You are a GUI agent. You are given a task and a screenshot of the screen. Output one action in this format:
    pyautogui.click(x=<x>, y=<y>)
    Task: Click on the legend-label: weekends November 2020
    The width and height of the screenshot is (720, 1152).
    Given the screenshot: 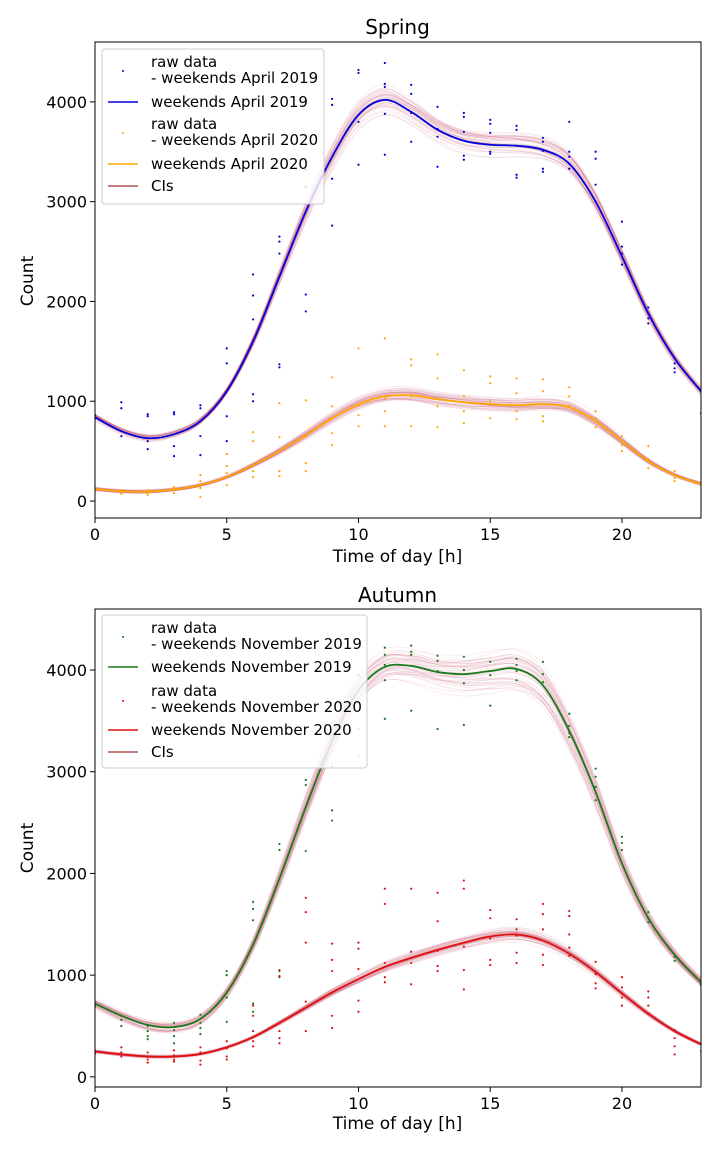 What is the action you would take?
    pyautogui.click(x=251, y=730)
    